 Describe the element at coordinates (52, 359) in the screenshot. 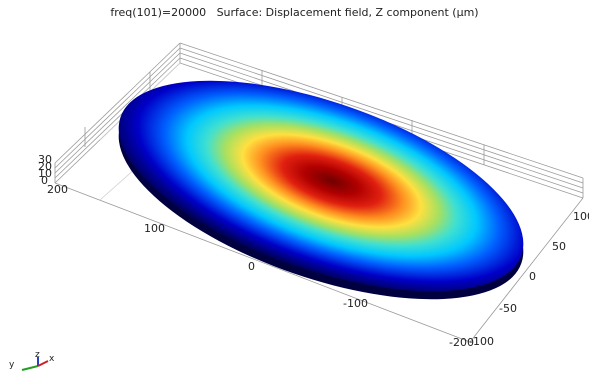

I see `triad-x-label: x` at that location.